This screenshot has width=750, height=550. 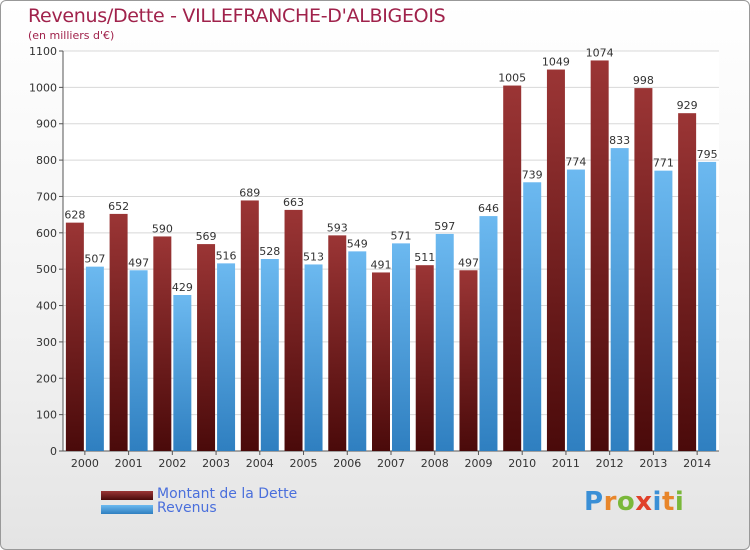 What do you see at coordinates (46, 233) in the screenshot?
I see `y-tick-label: 600` at bounding box center [46, 233].